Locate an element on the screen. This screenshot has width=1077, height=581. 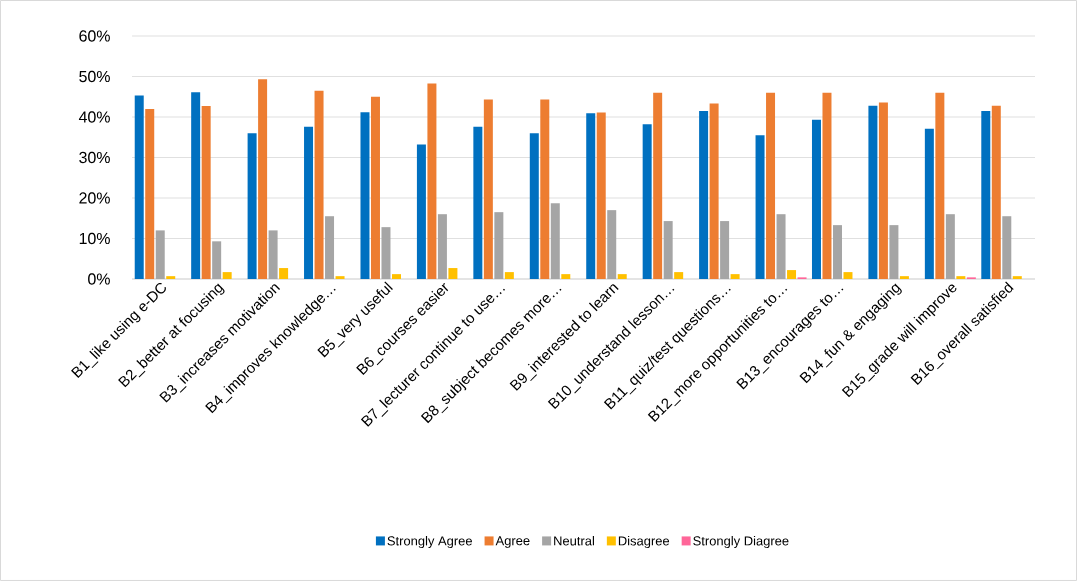
y-tick-label: 30% is located at coordinates (94, 157).